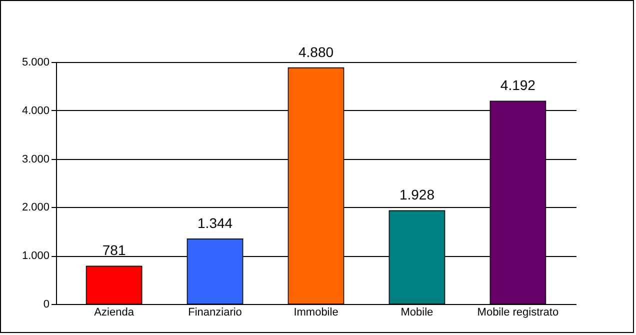  Describe the element at coordinates (36, 110) in the screenshot. I see `y-tick-label: 4.000` at that location.